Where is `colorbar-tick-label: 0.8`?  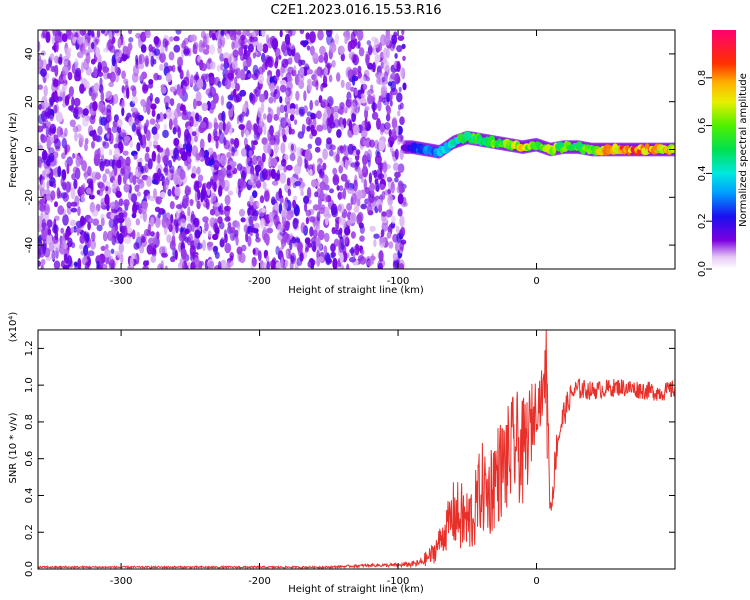
colorbar-tick-label: 0.8 is located at coordinates (702, 78).